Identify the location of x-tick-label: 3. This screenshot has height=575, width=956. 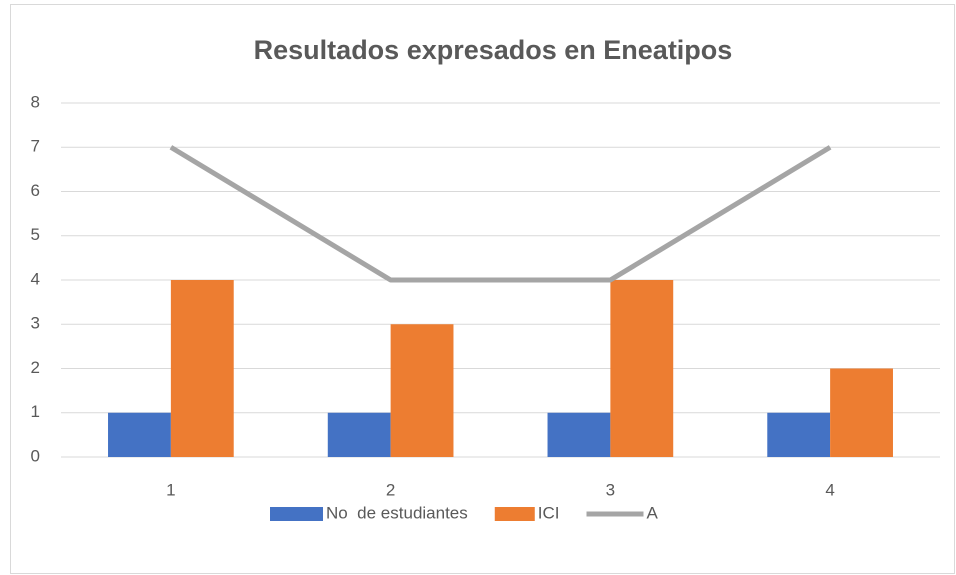
(610, 489).